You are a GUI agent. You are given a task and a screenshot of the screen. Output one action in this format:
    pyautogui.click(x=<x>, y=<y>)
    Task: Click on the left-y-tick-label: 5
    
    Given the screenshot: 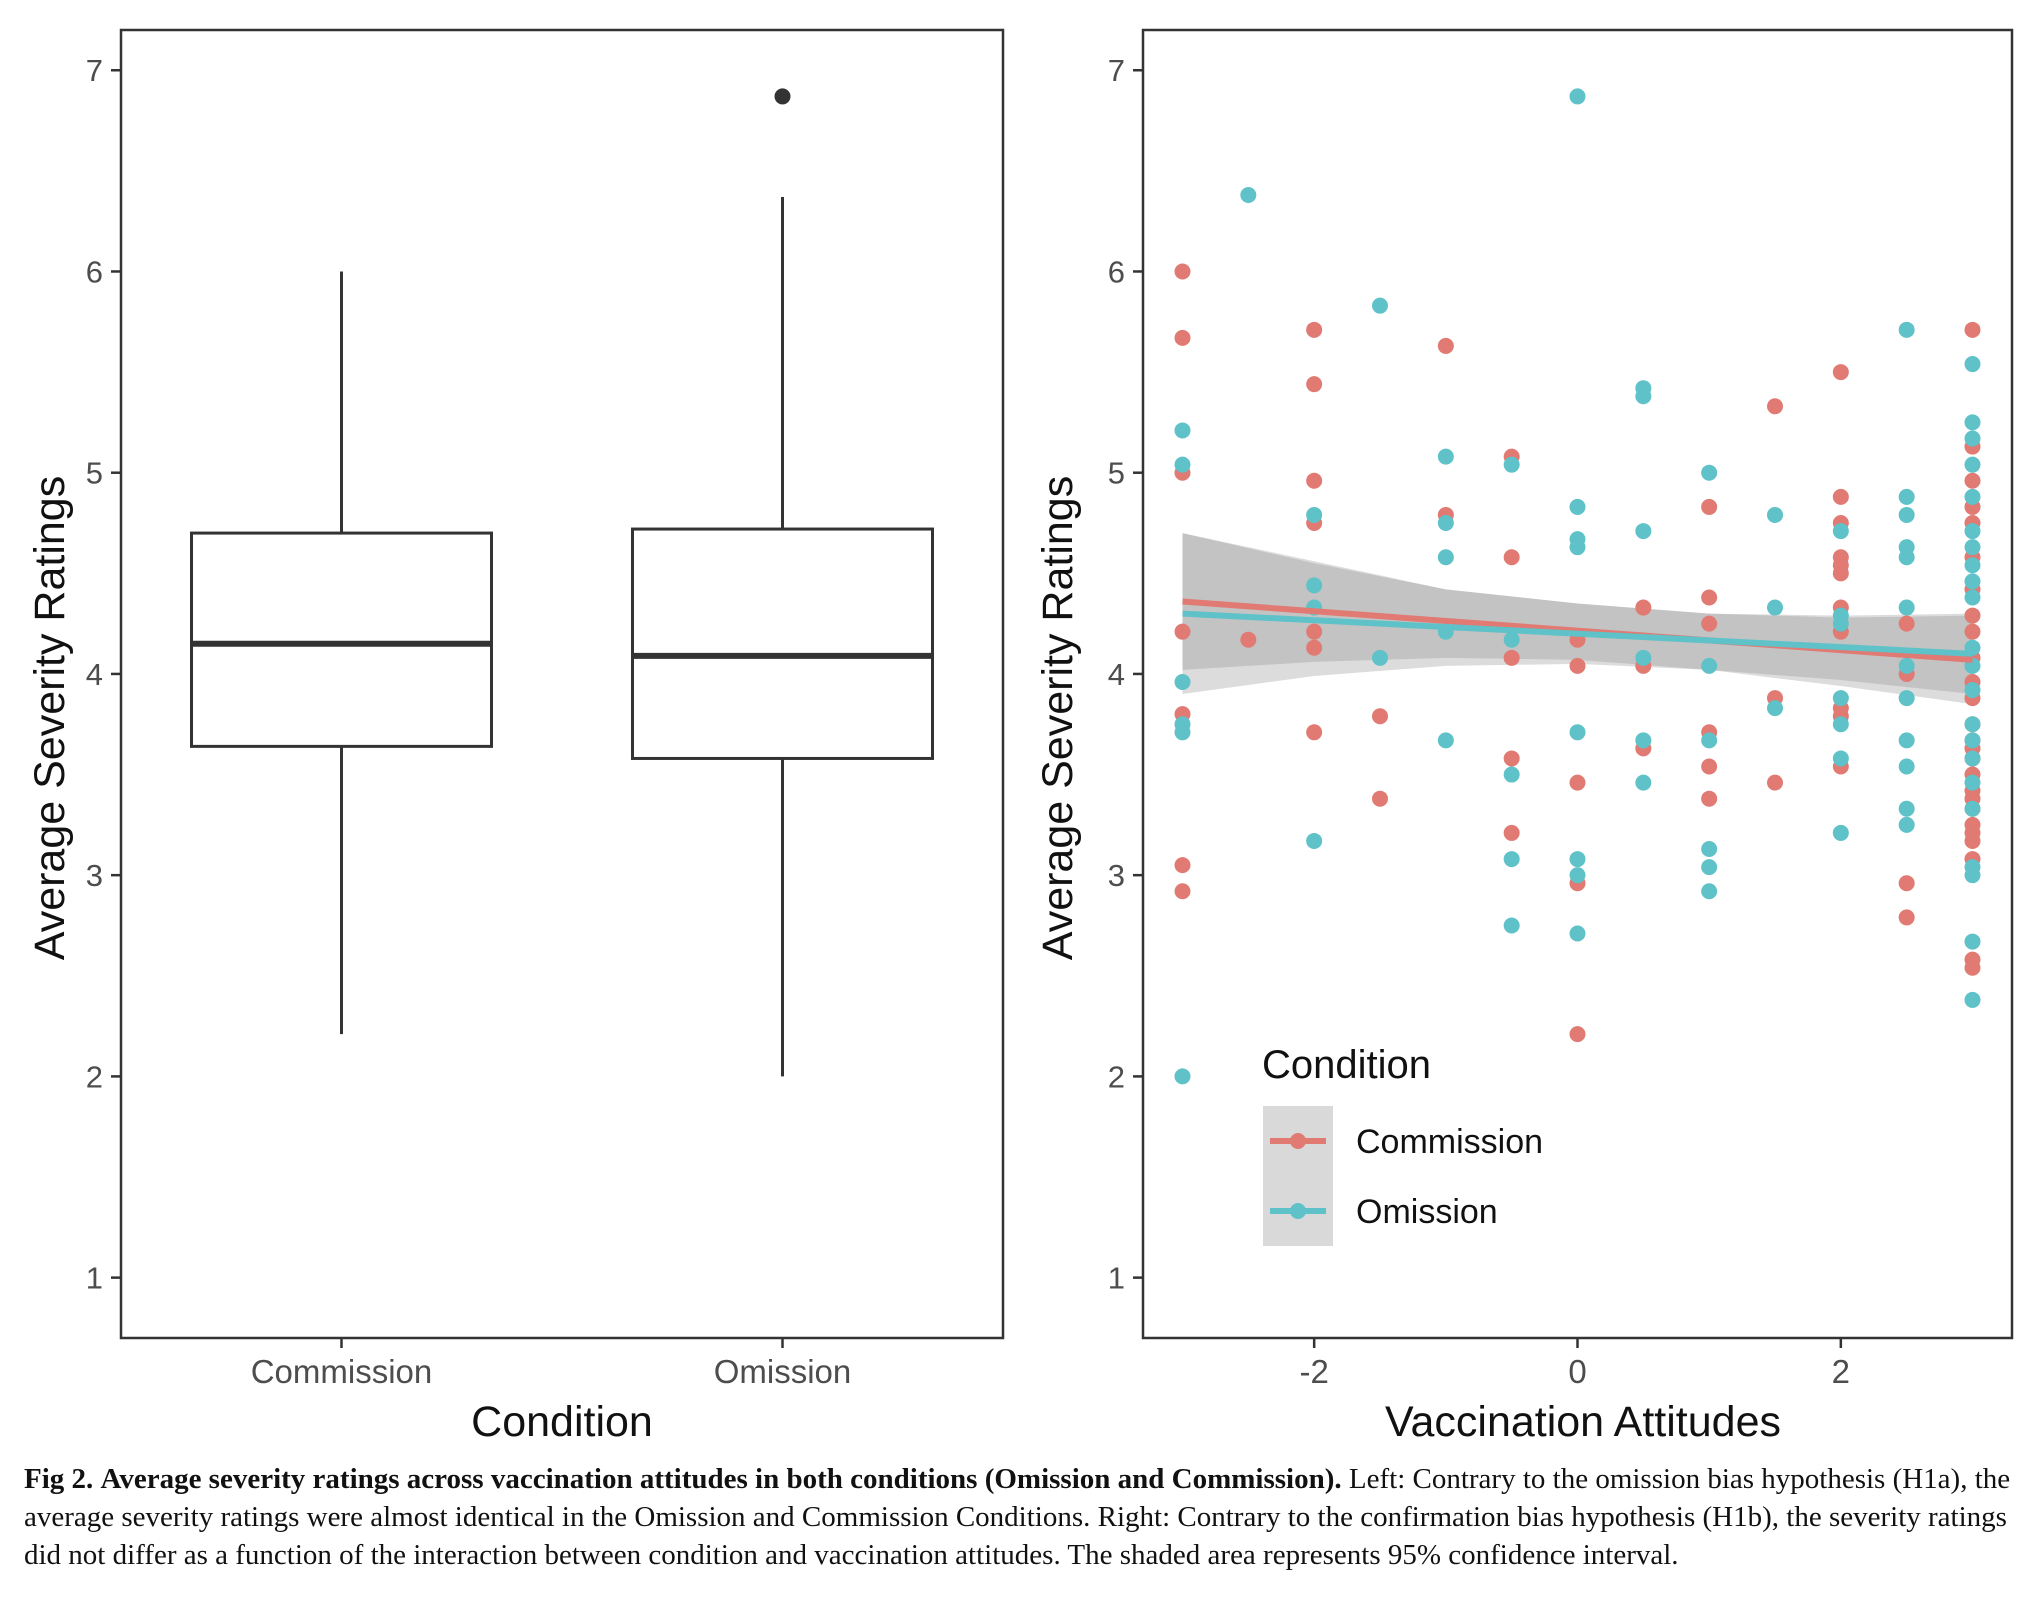 What is the action you would take?
    pyautogui.click(x=94, y=473)
    